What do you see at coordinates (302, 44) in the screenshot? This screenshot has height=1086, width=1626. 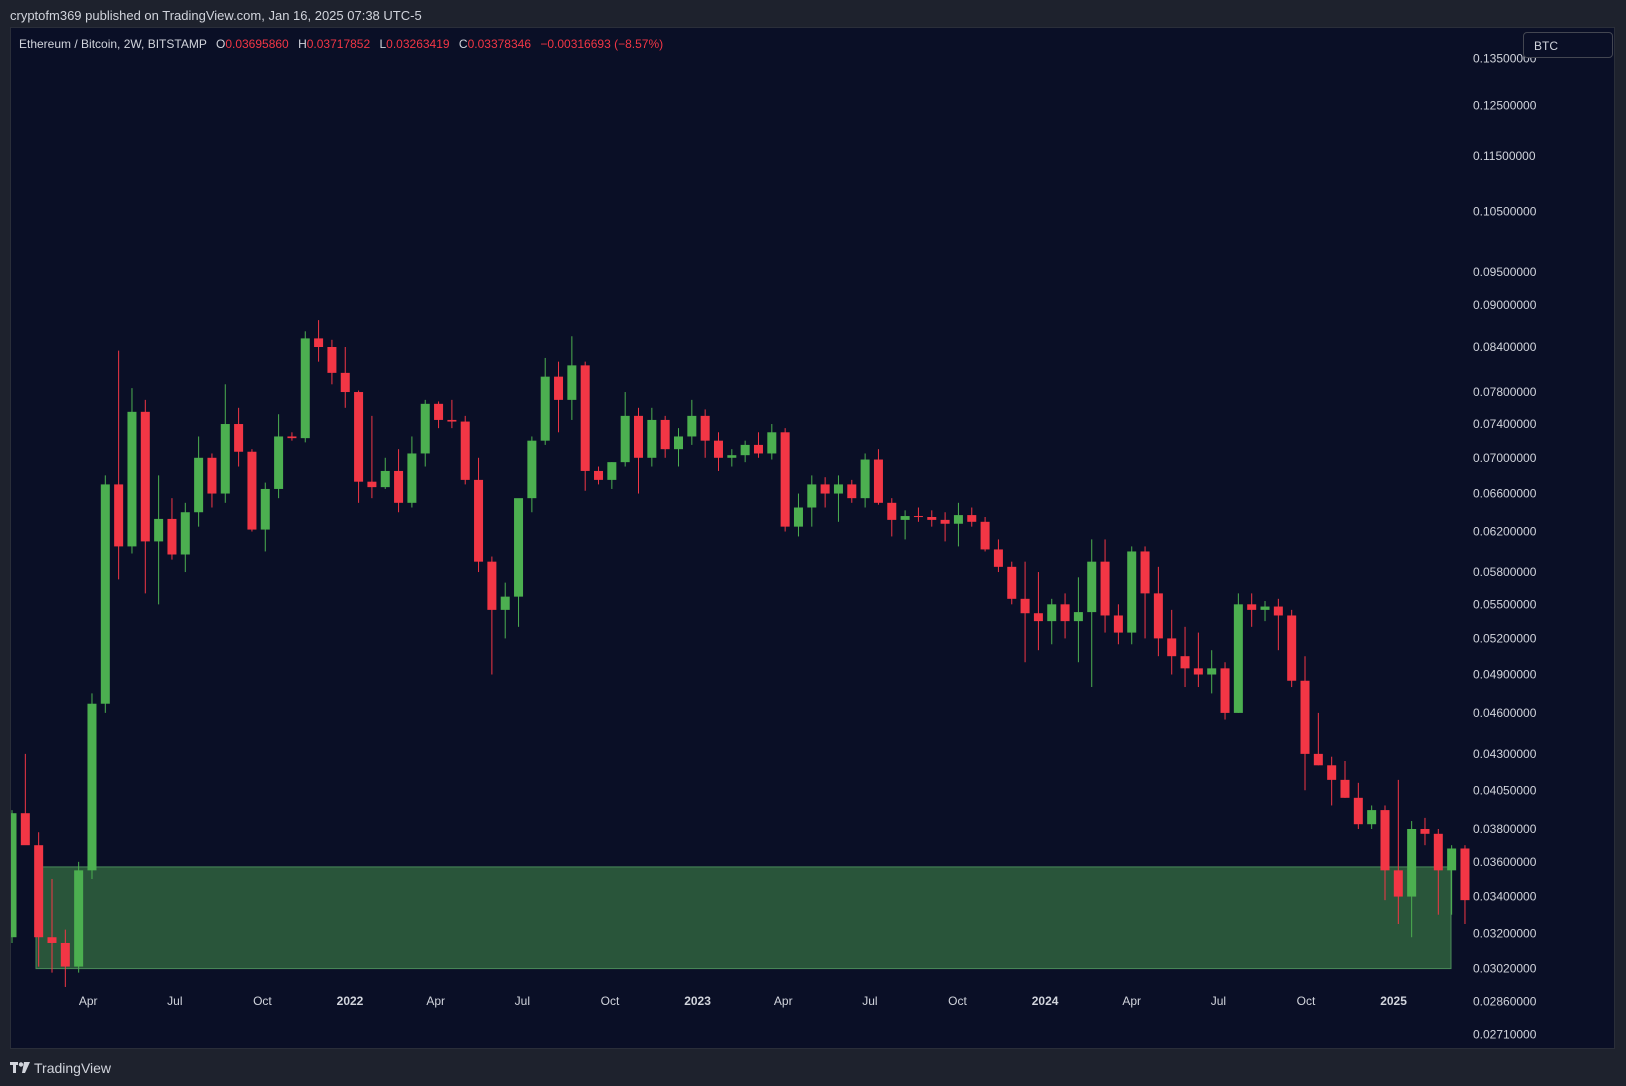 I see `high-label: H` at bounding box center [302, 44].